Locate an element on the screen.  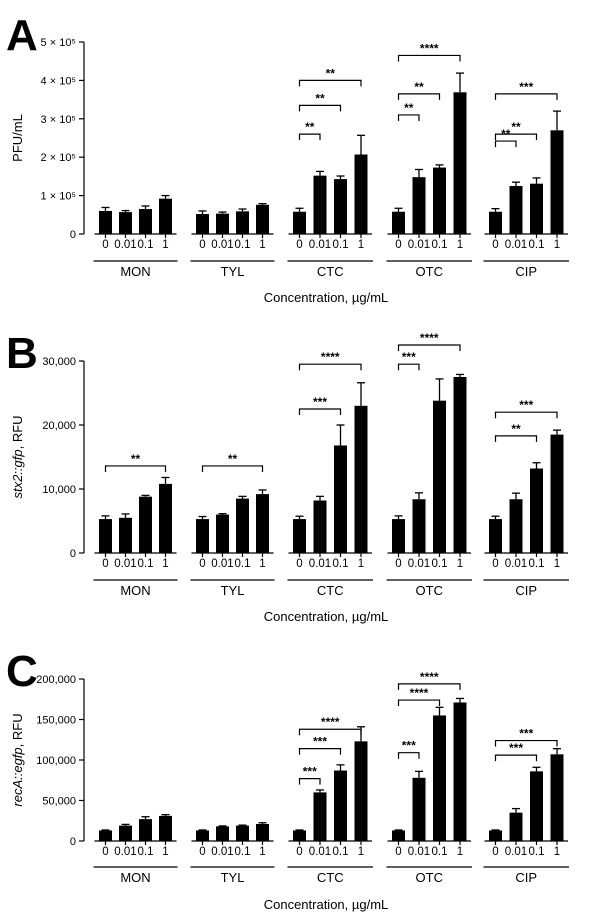
x-axis-title: Concentration, µg/mL is located at coordinates (326, 297).